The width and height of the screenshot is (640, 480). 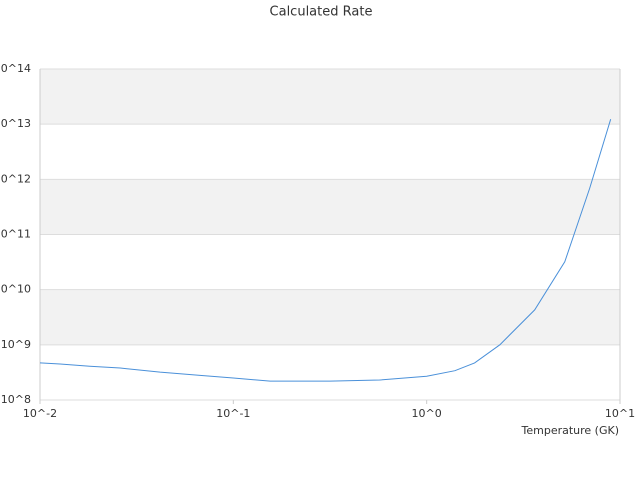 What do you see at coordinates (16, 344) in the screenshot?
I see `y-tick-label: 10^9` at bounding box center [16, 344].